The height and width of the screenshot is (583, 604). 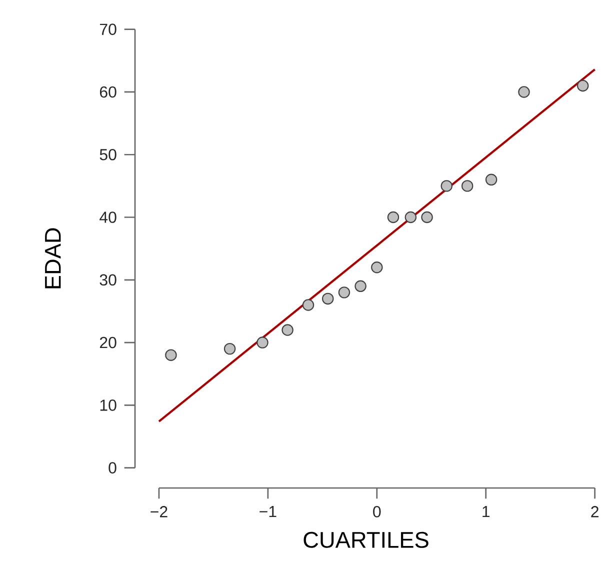 What do you see at coordinates (108, 154) in the screenshot?
I see `y-tick-label: 50` at bounding box center [108, 154].